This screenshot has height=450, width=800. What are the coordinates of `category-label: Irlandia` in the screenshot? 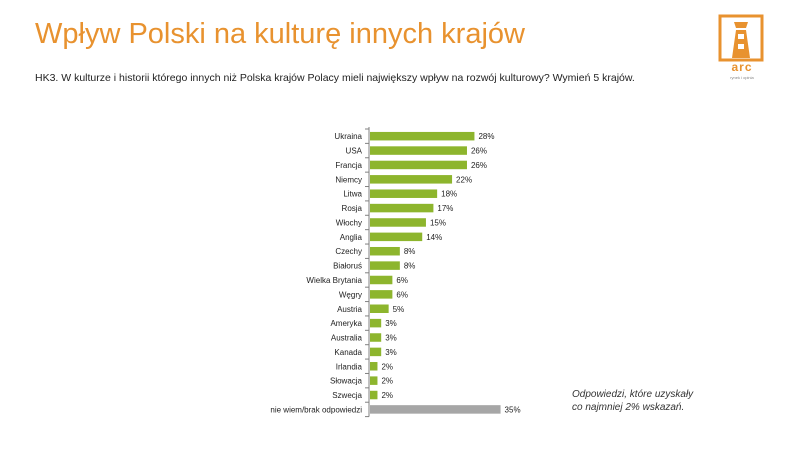 It's located at (349, 366).